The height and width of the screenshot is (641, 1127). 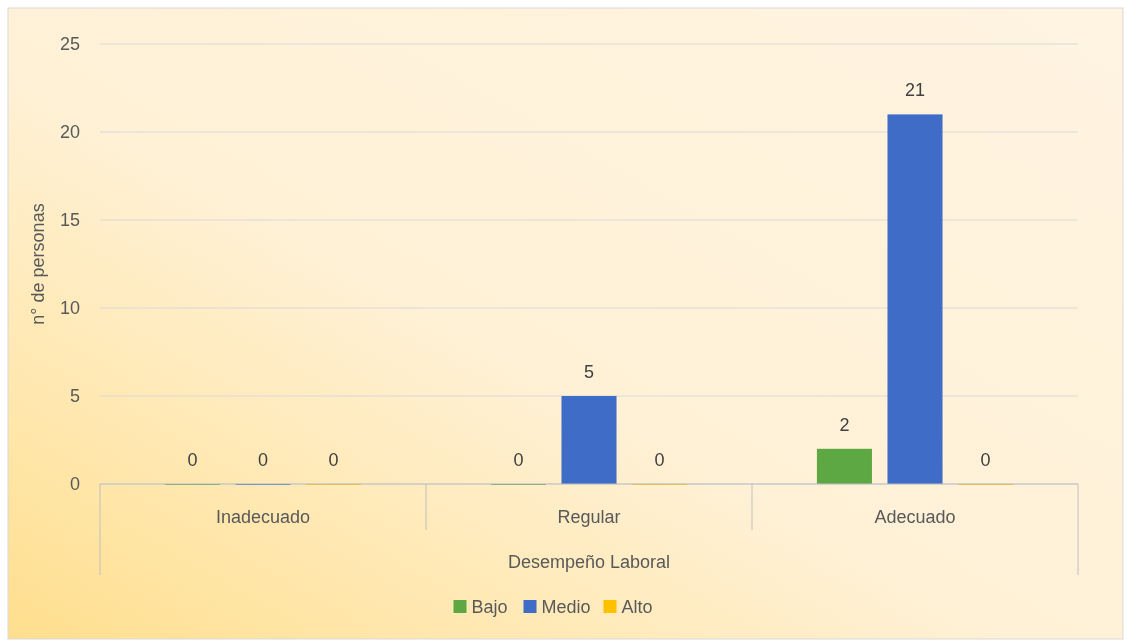 I want to click on legend-label: Bajo, so click(x=489, y=607).